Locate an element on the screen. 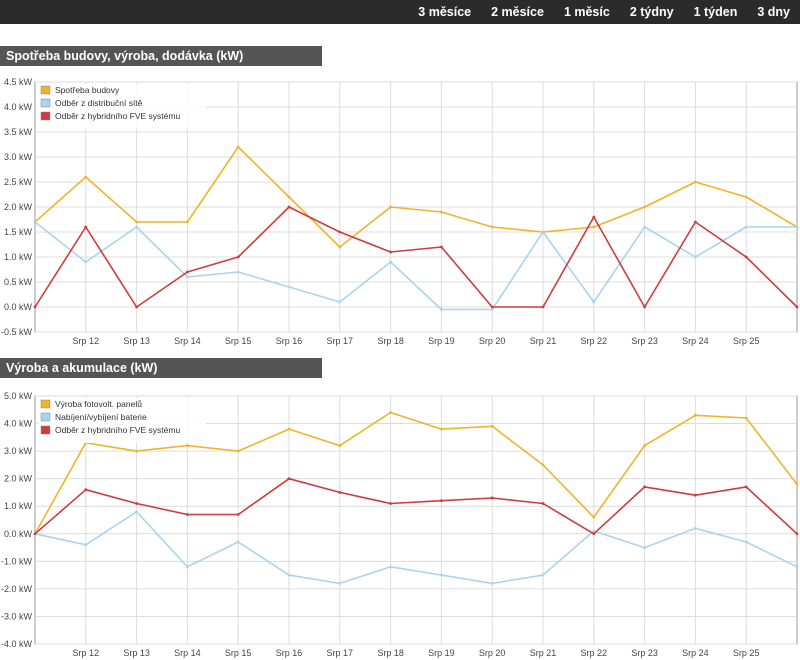 This screenshot has height=660, width=800. y-tick-label: -2.0 kW is located at coordinates (17, 589).